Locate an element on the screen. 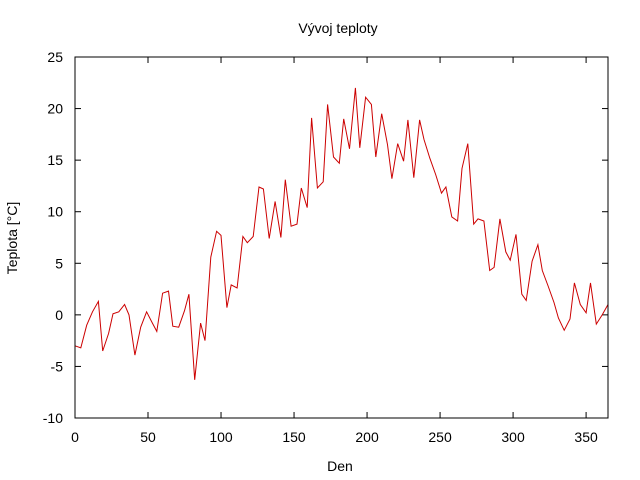  y-tick-label: 15 is located at coordinates (55, 160).